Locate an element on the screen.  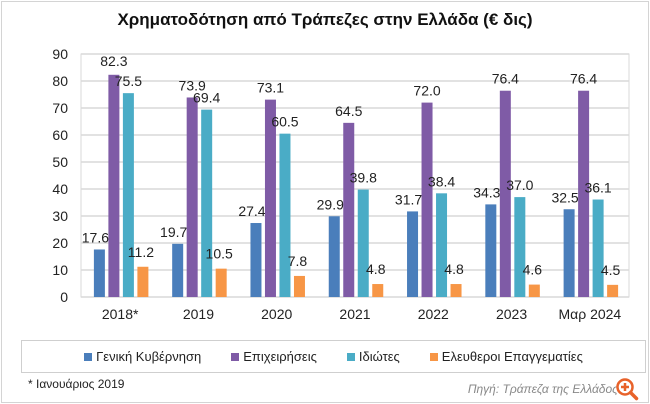
legend-label: Γενική Κυβέρνηση is located at coordinates (149, 356).